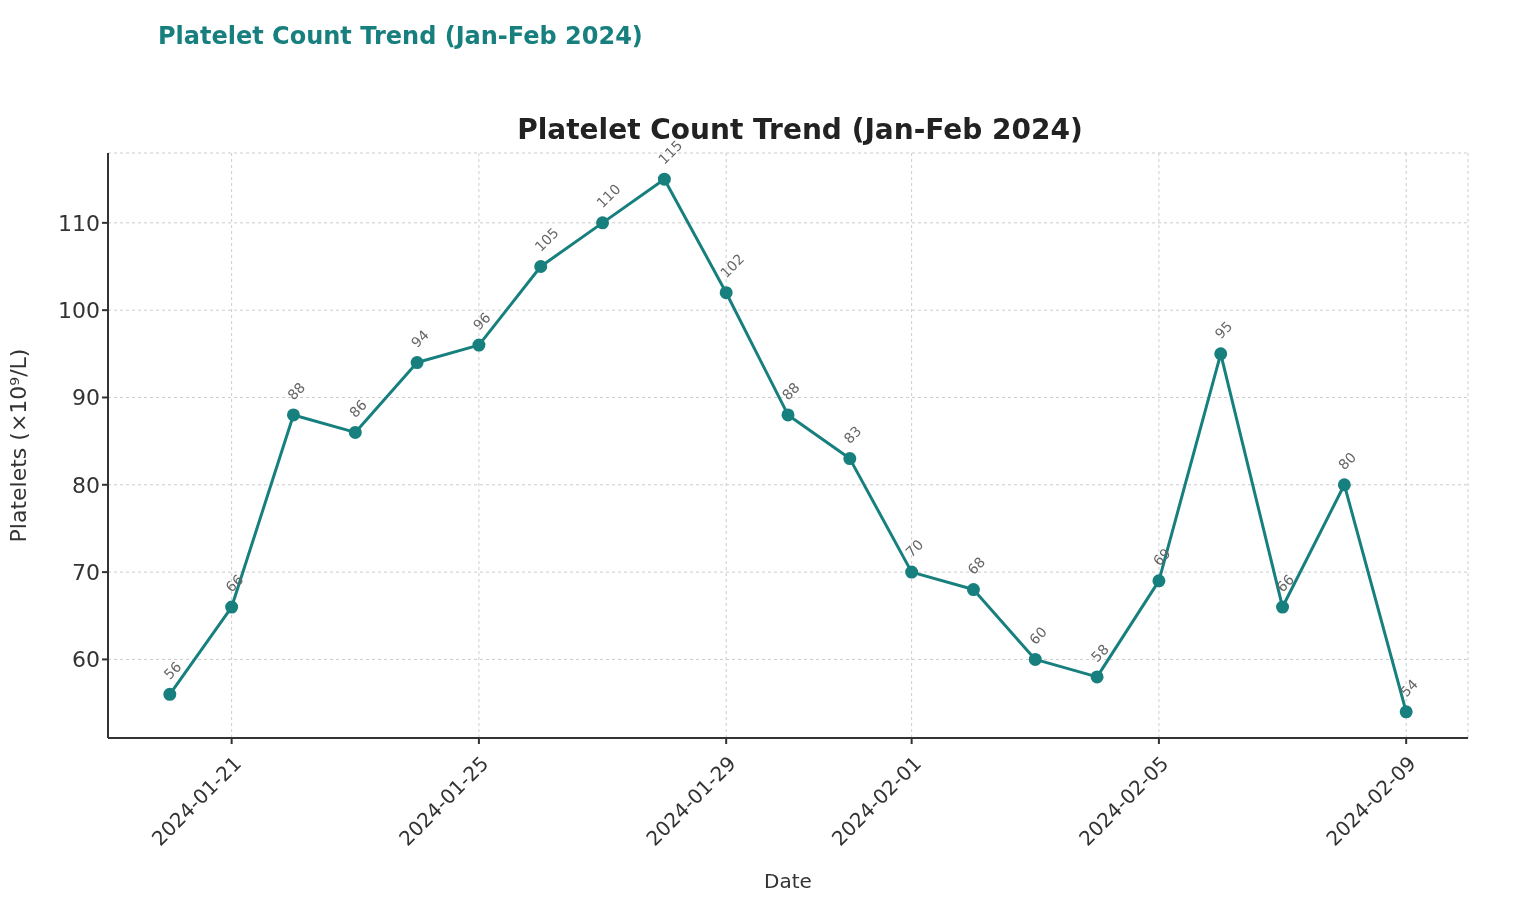  Describe the element at coordinates (1223, 330) in the screenshot. I see `data-label: 95` at that location.